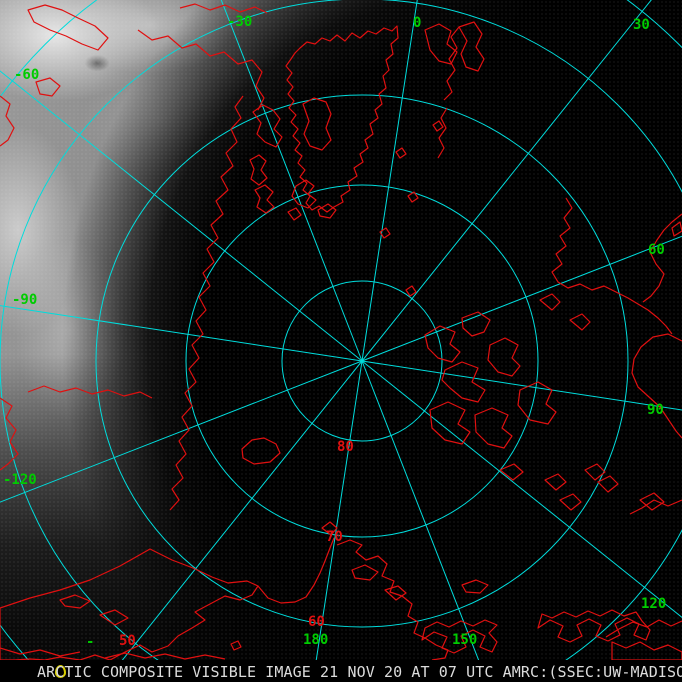 This screenshot has height=682, width=682. Describe the element at coordinates (90, 642) in the screenshot. I see `meridian-label--: -` at that location.